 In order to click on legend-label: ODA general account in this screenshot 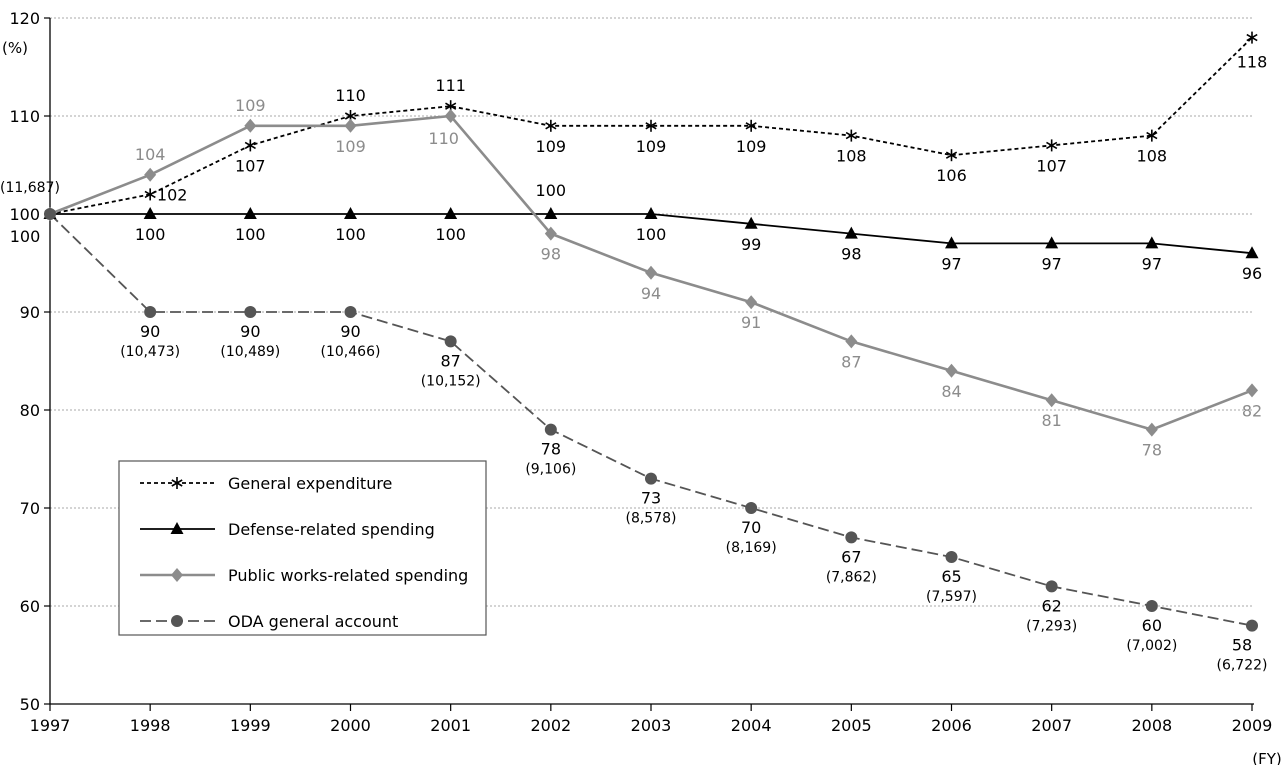, I will do `click(313, 621)`.